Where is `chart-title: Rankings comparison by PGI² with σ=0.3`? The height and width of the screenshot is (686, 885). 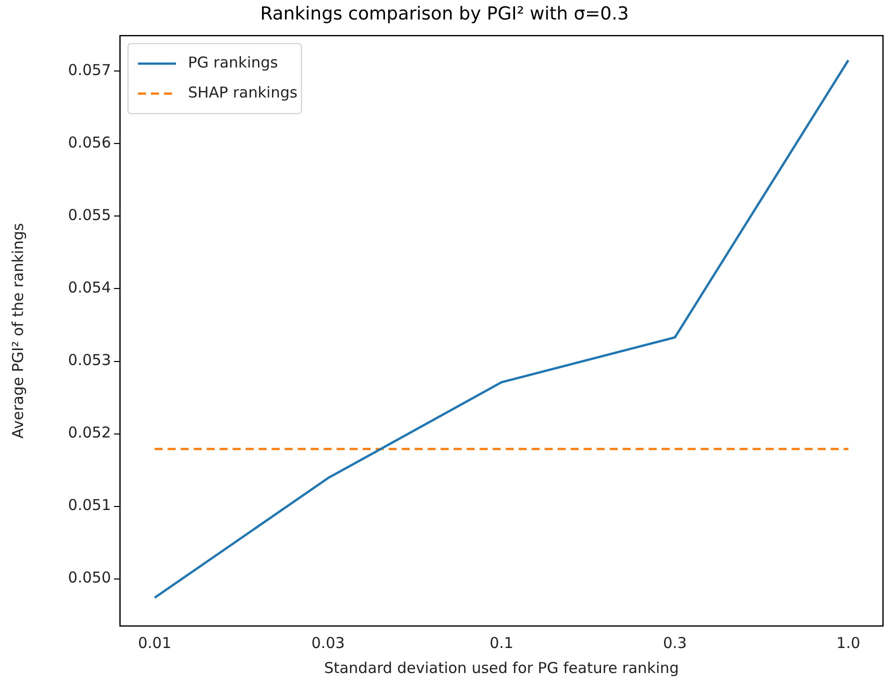
chart-title: Rankings comparison by PGI² with σ=0.3 is located at coordinates (444, 13).